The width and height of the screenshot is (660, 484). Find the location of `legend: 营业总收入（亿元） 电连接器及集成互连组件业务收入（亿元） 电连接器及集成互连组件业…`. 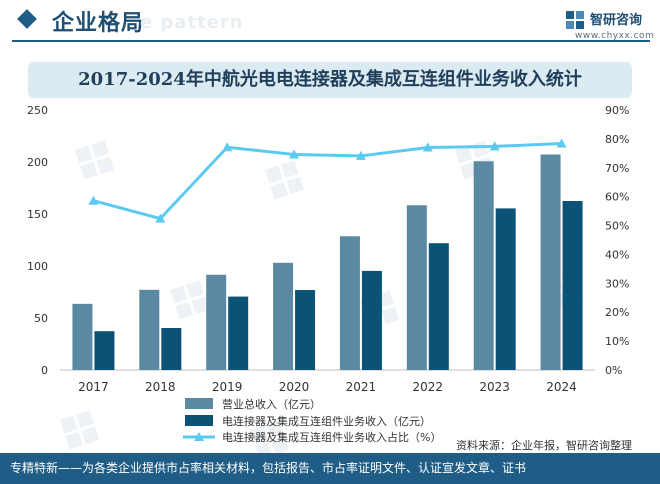

legend: 营业总收入（亿元） 电连接器及集成互连组件业务收入（亿元） 电连接器及集成互连组件业… is located at coordinates (312, 420).